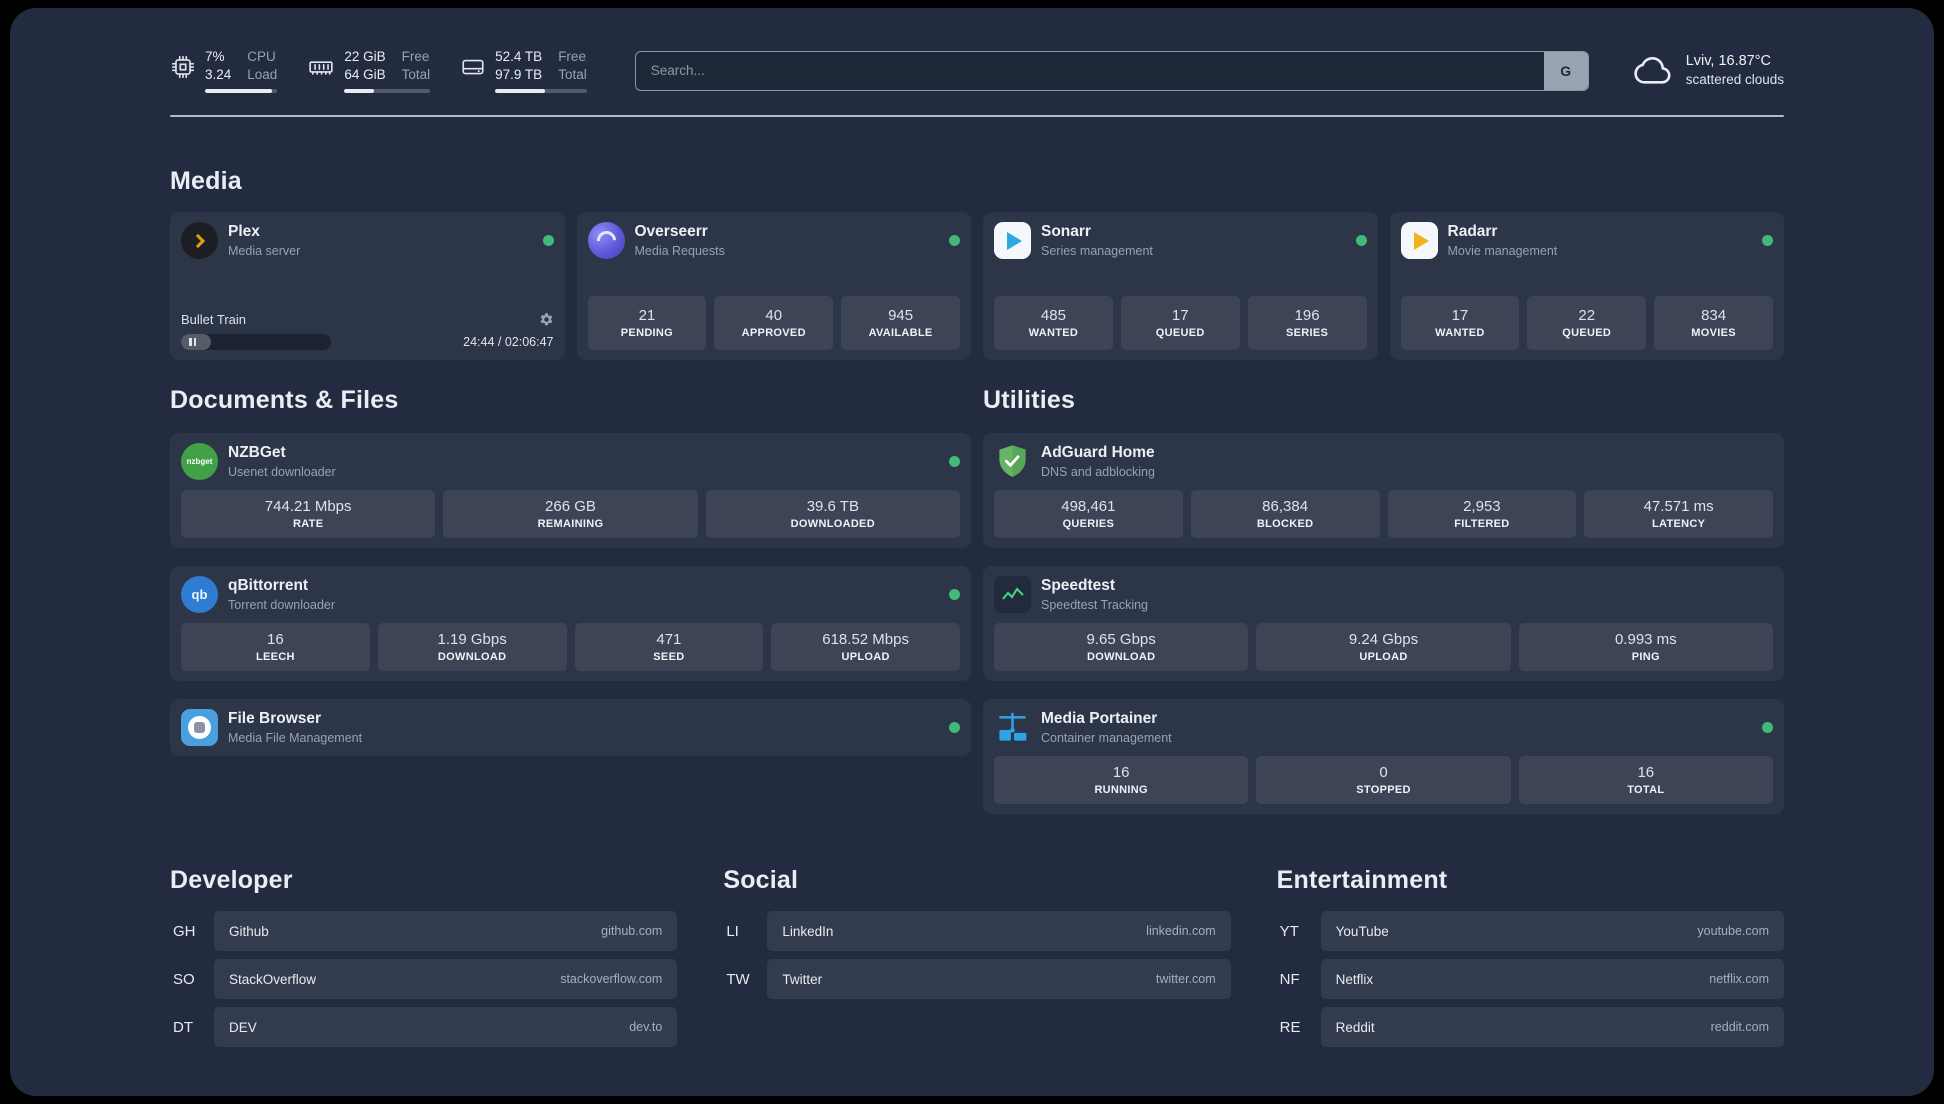 This screenshot has width=1944, height=1104. I want to click on search: G, so click(1111, 70).